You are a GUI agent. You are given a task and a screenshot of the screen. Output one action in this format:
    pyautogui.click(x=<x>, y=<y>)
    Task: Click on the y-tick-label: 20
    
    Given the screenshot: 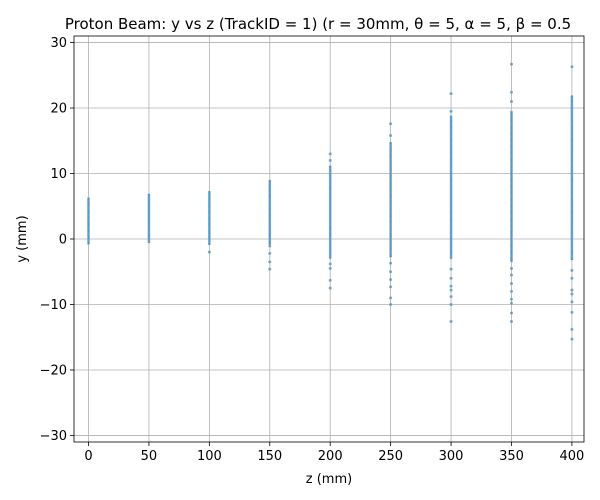 What is the action you would take?
    pyautogui.click(x=58, y=109)
    